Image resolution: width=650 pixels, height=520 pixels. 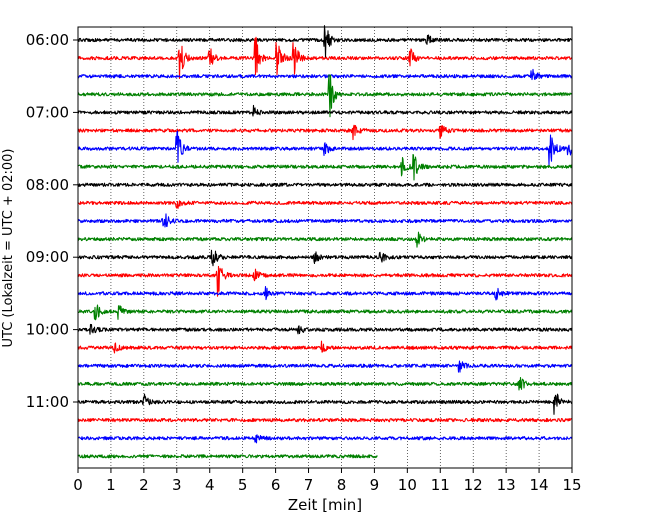 I want to click on x-tick-label: 1, so click(x=111, y=485).